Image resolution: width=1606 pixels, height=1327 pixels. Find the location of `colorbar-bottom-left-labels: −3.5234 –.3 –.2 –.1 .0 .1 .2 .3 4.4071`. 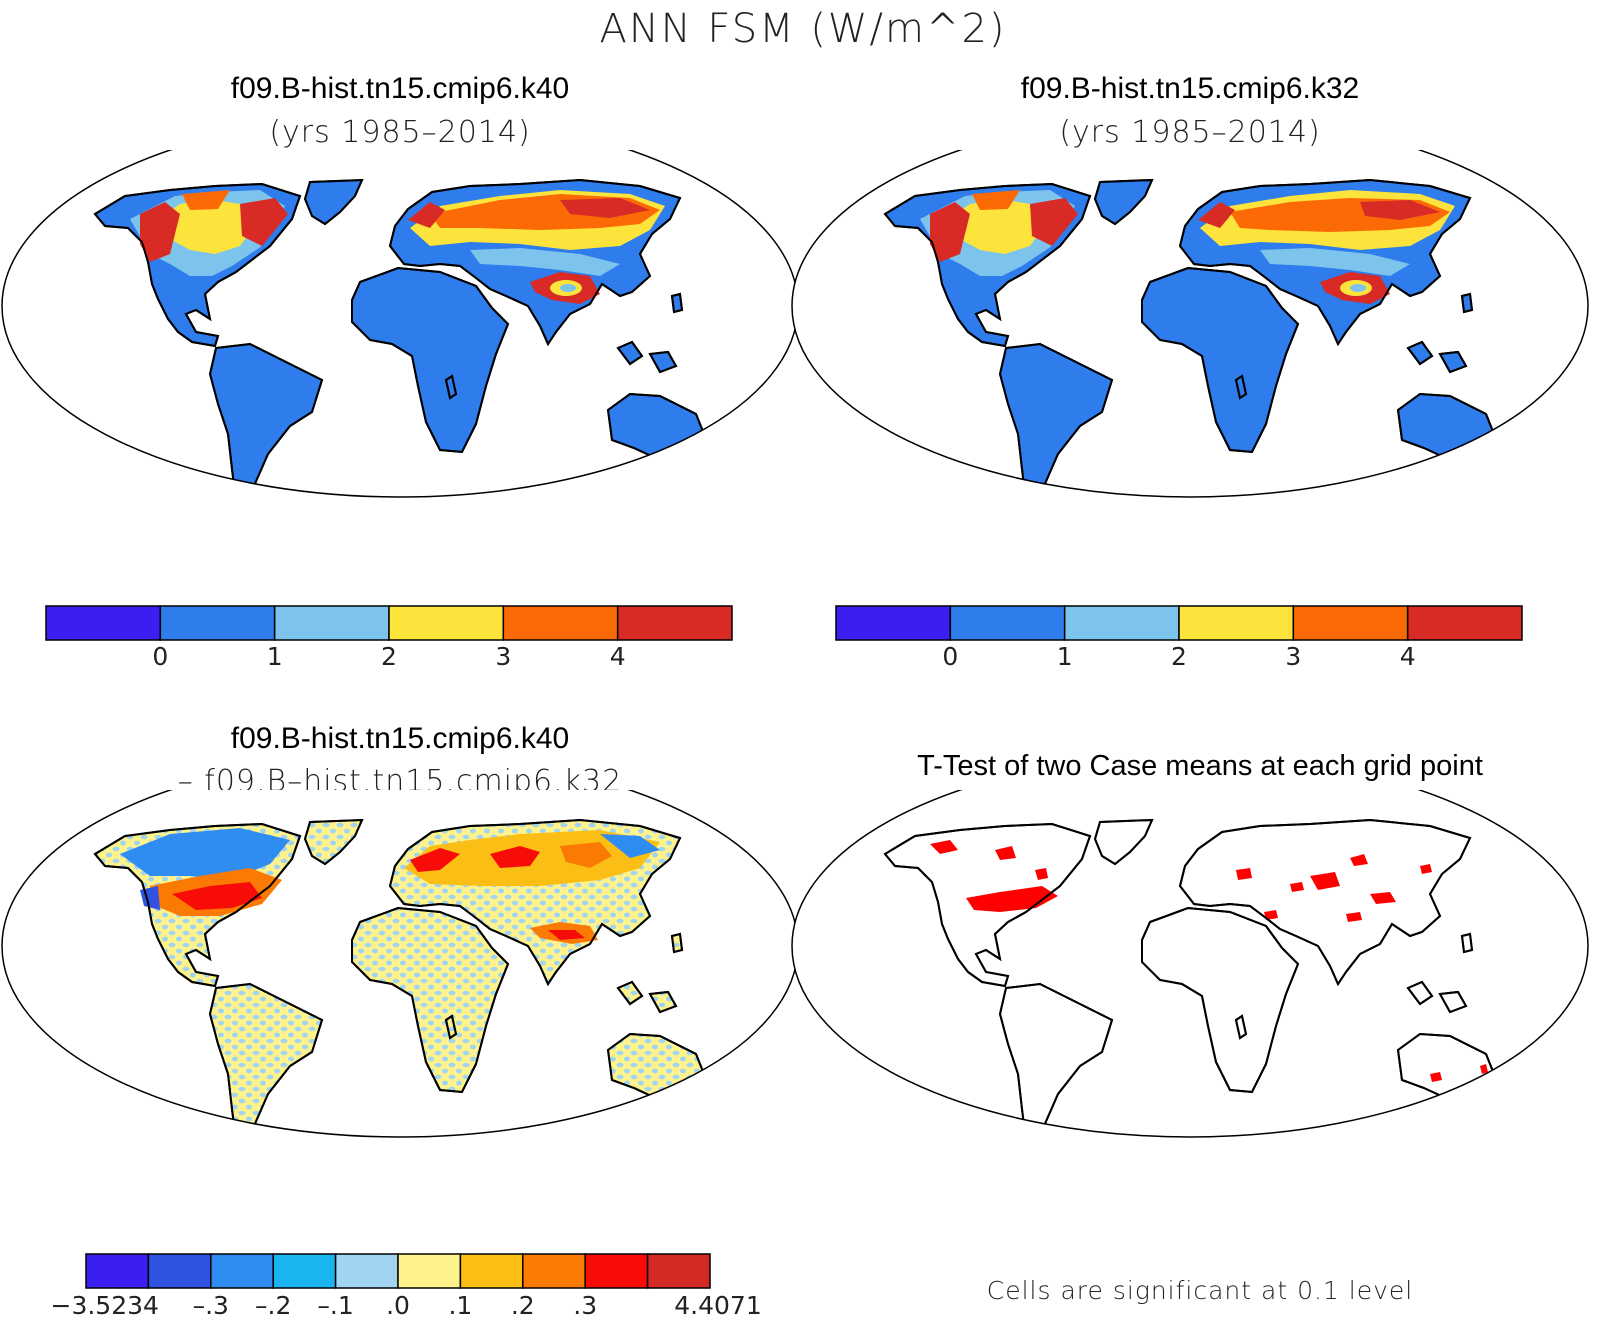

colorbar-bottom-left-labels: −3.5234 –.3 –.2 –.1 .0 .1 .2 .3 4.4071 is located at coordinates (406, 1305).